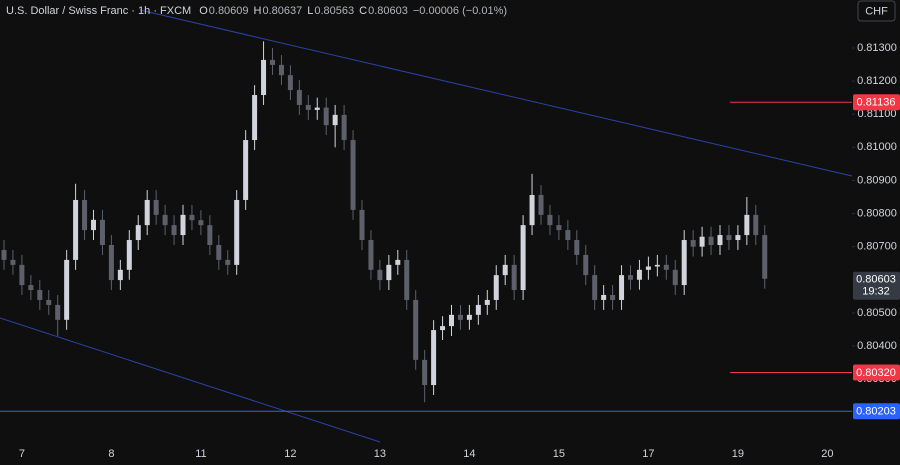  What do you see at coordinates (22, 454) in the screenshot?
I see `x-tick-label: 7` at bounding box center [22, 454].